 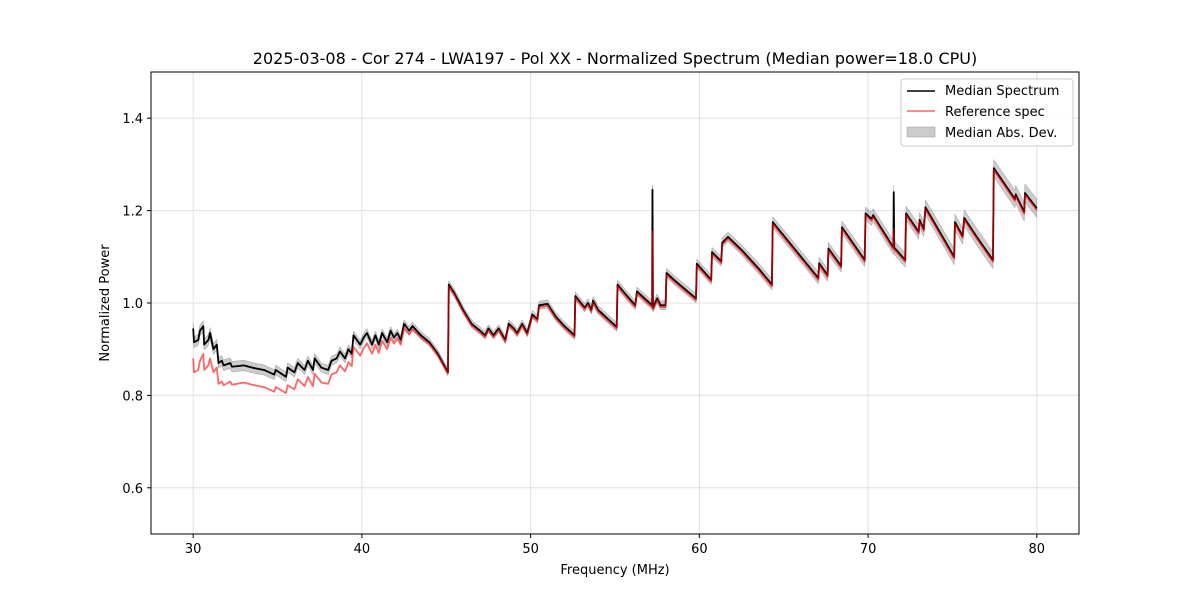 What do you see at coordinates (1001, 133) in the screenshot?
I see `legend-label-mad: Median Abs. Dev.` at bounding box center [1001, 133].